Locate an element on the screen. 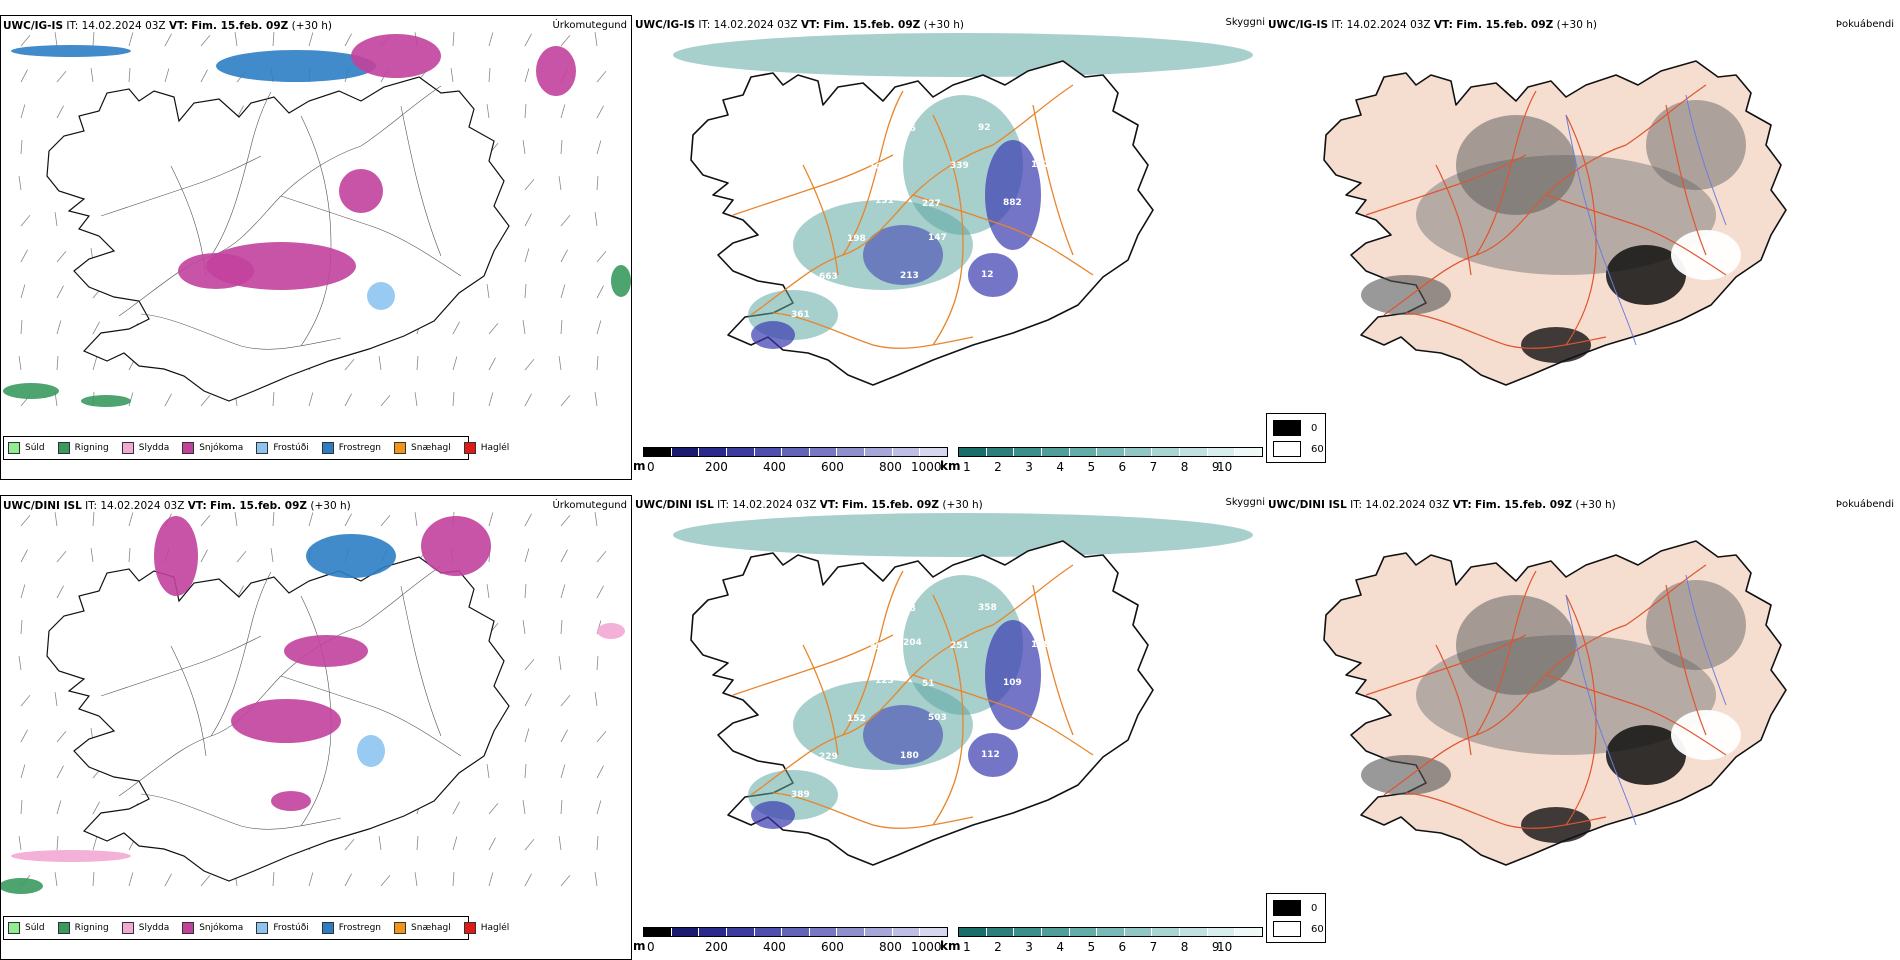  visibility-value-label: 12 is located at coordinates (987, 275).